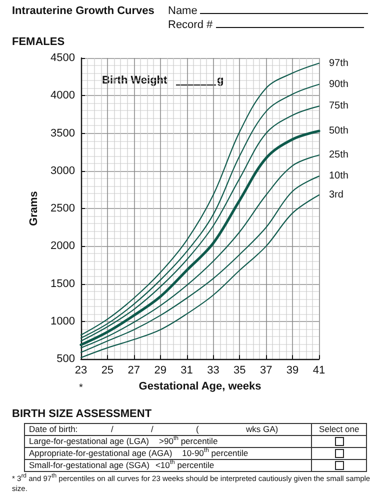 This screenshot has height=500, width=381. Describe the element at coordinates (89, 465) in the screenshot. I see `text: Small-for-gestational age (SGA)` at that location.